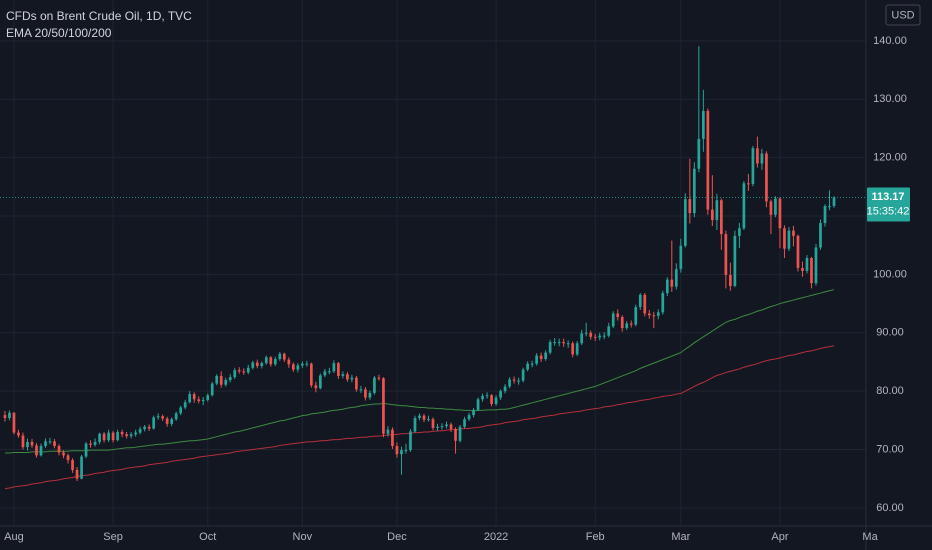  Describe the element at coordinates (207, 537) in the screenshot. I see `x-tick-label: Oct` at that location.